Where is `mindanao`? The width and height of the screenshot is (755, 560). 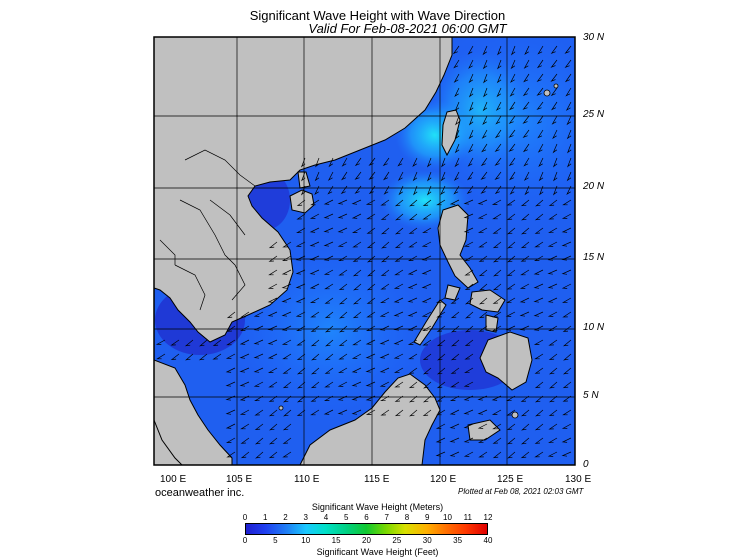 mindanao is located at coordinates (506, 361).